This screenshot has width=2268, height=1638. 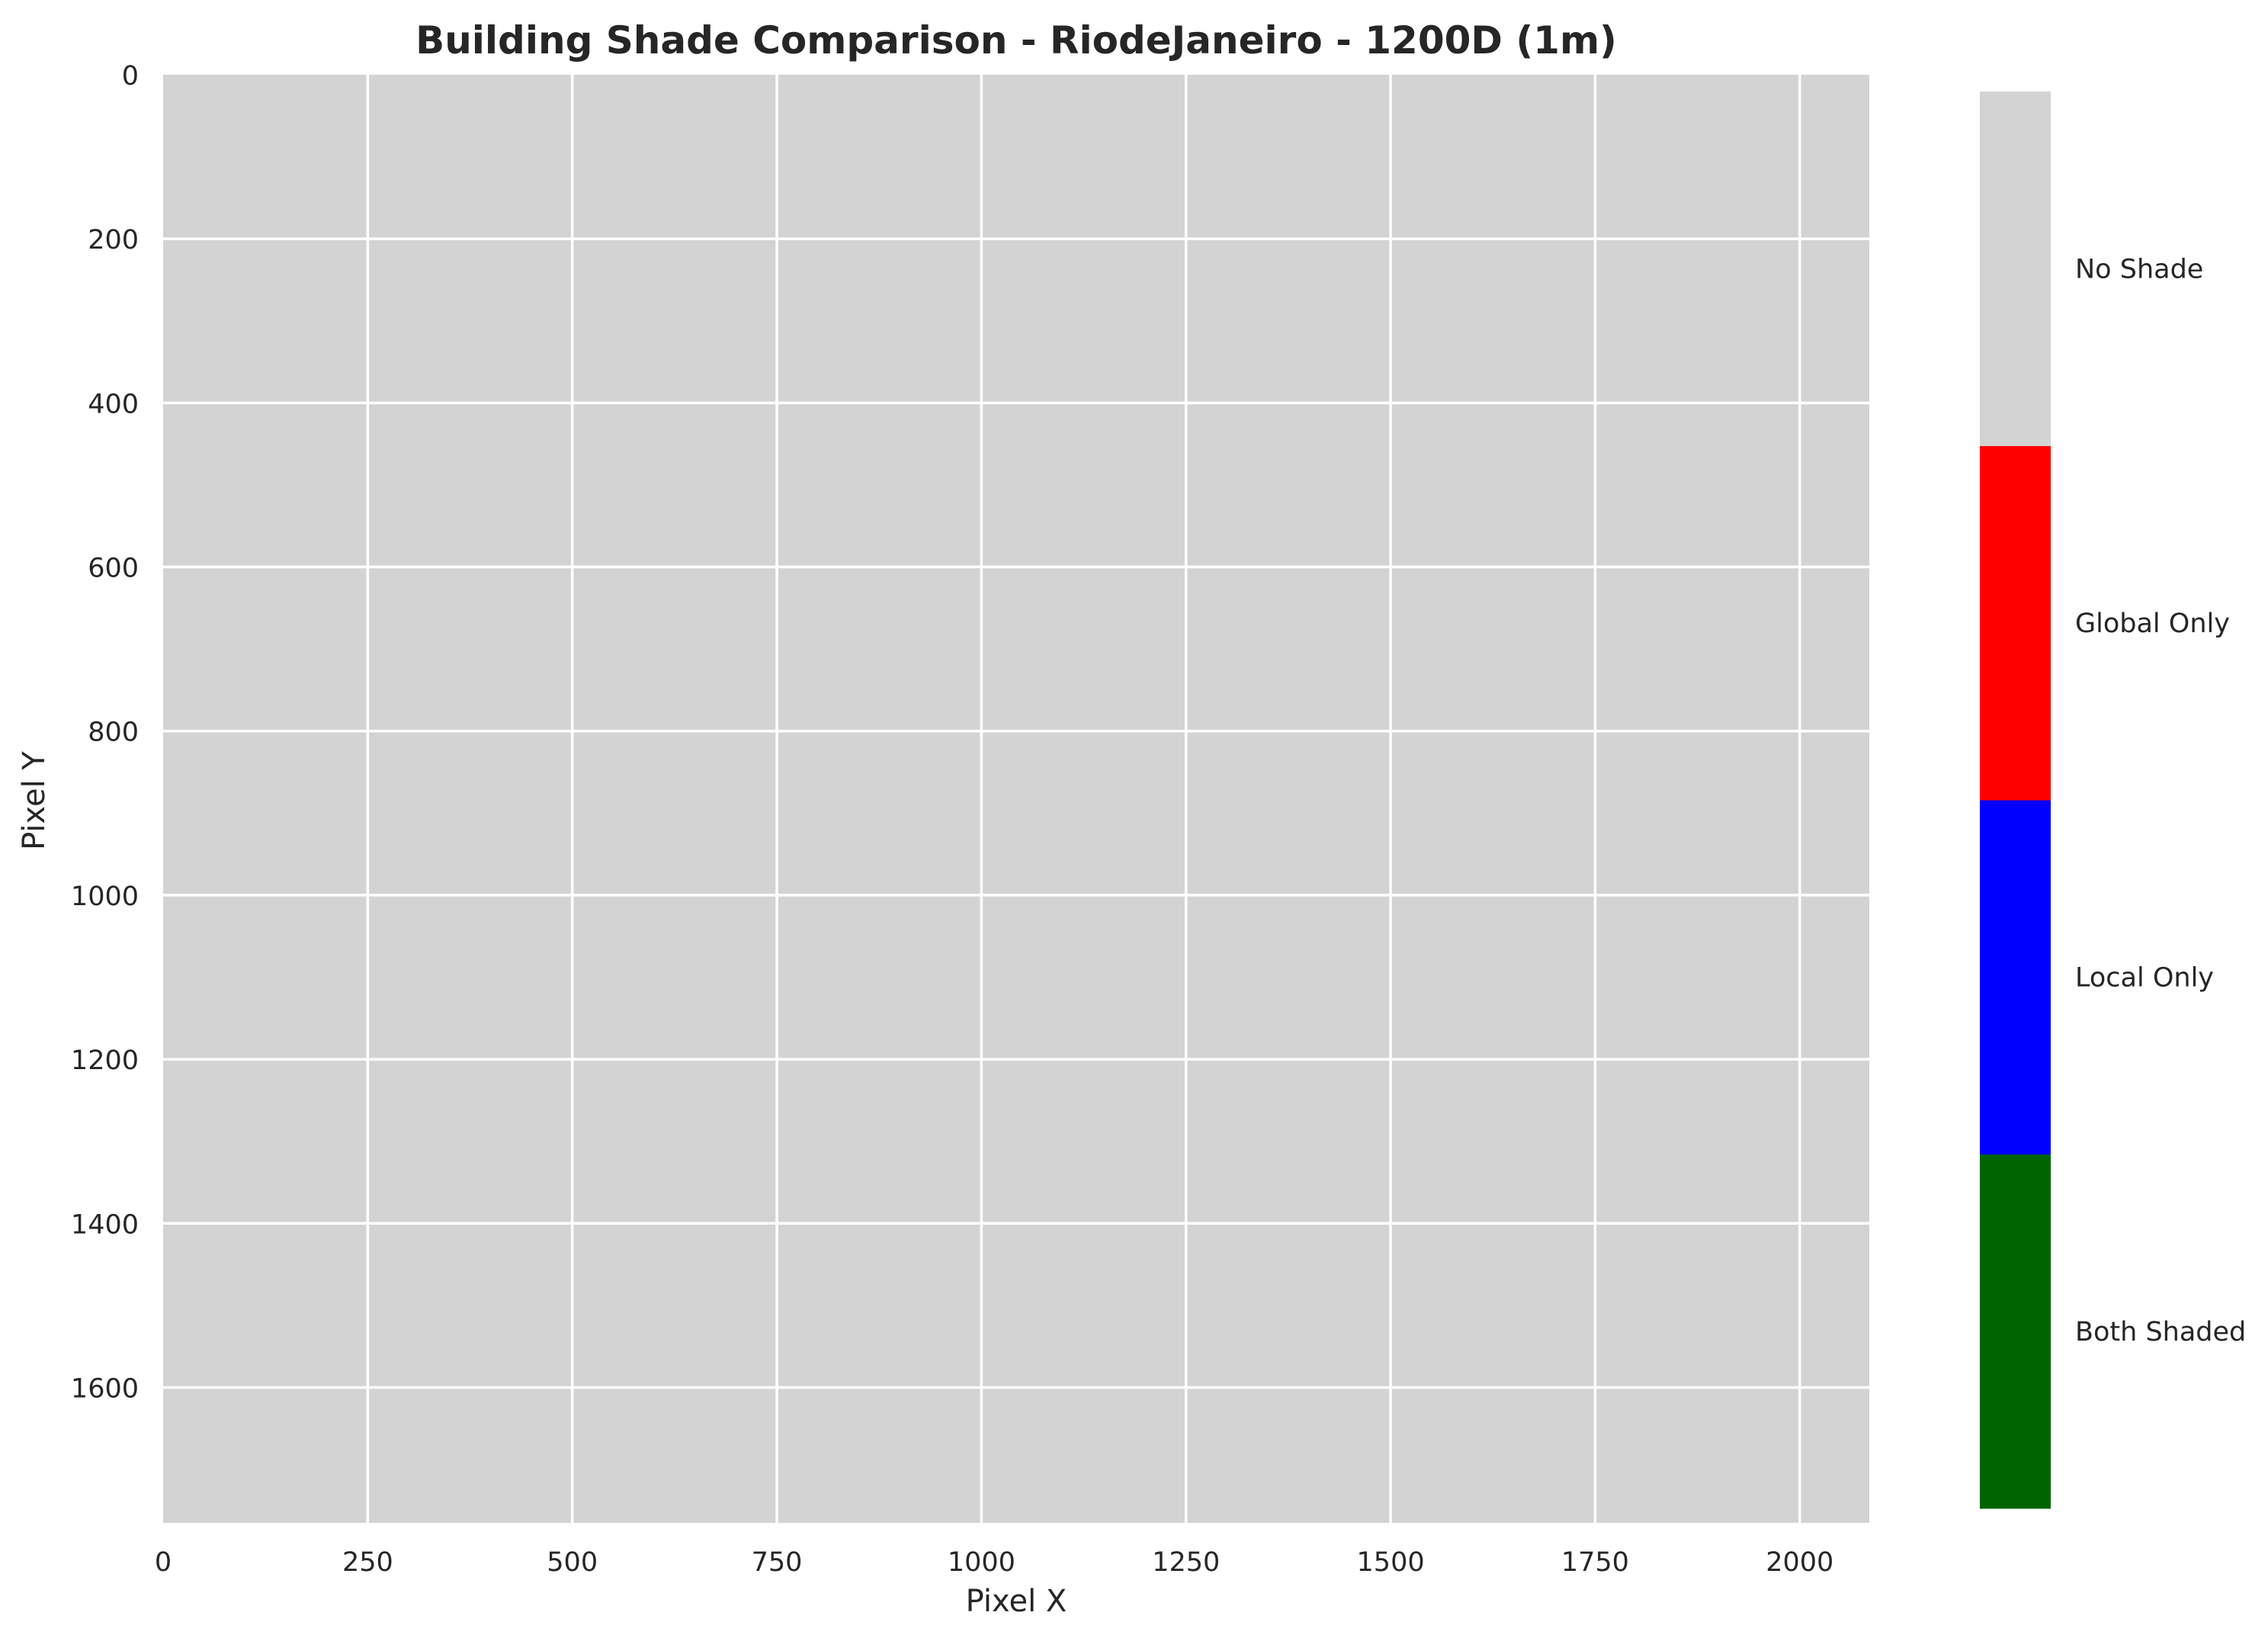 I want to click on y-tick-label-6: 1200, so click(x=105, y=1060).